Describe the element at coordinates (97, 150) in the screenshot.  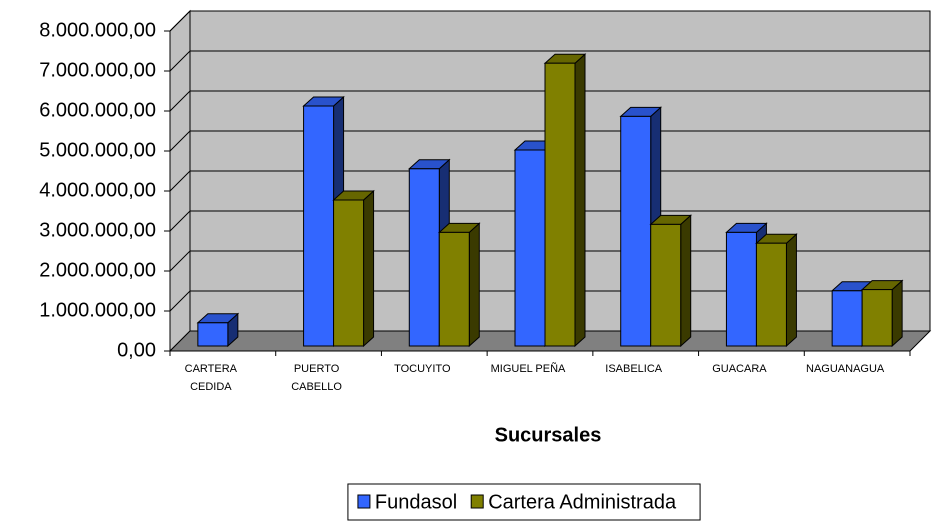
I see `y-tick-label: 5.000.000,00` at that location.